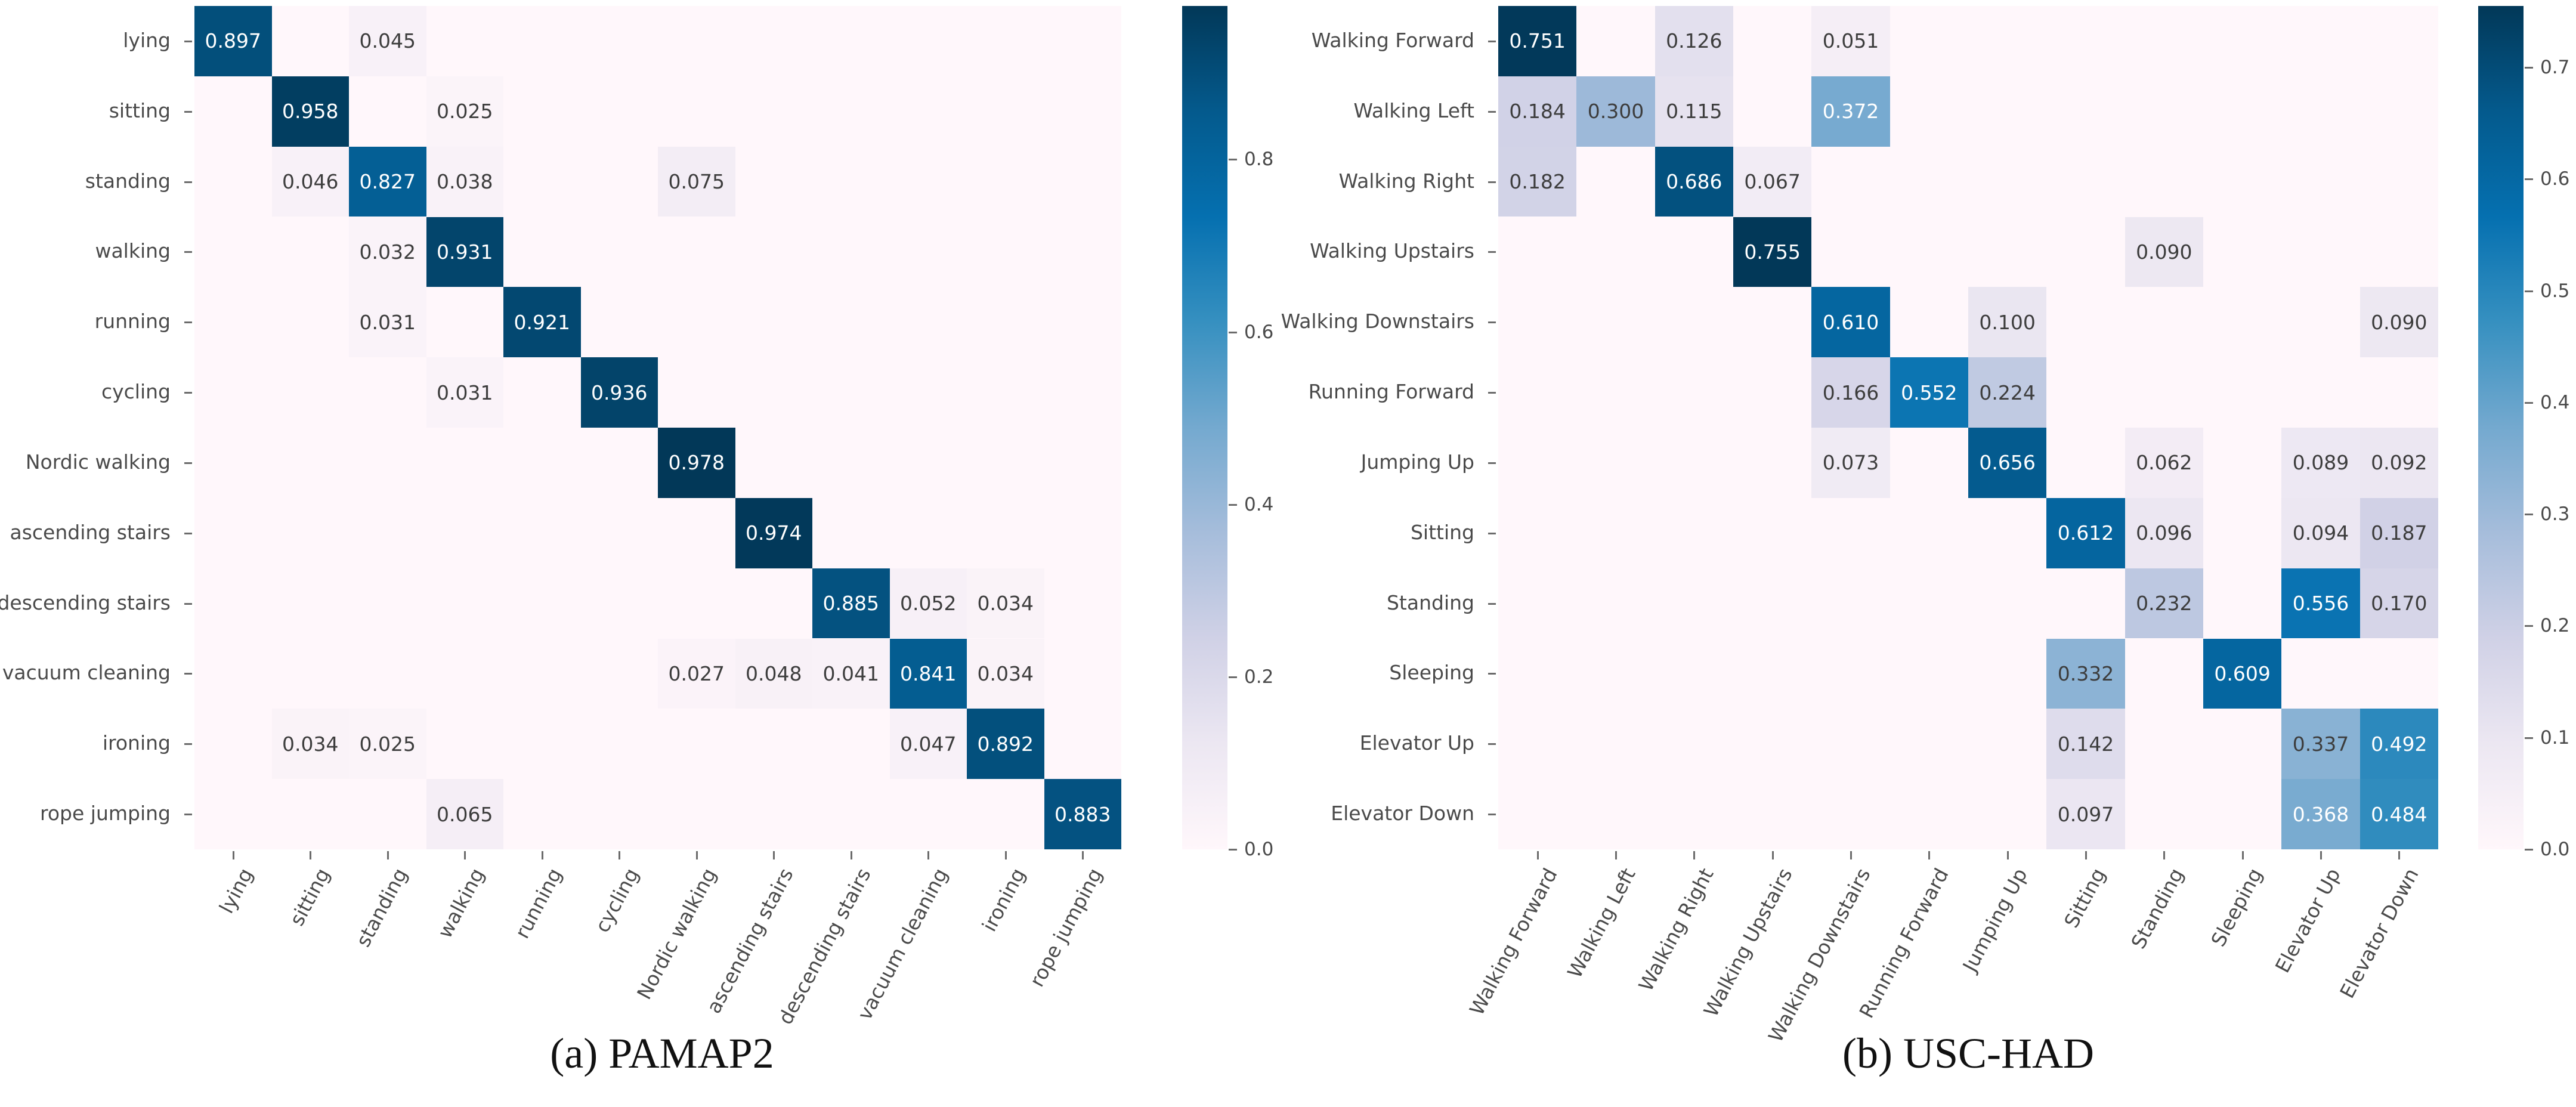 The image size is (2576, 1107). Describe the element at coordinates (1850, 111) in the screenshot. I see `heatmap-cell: 0.372` at that location.